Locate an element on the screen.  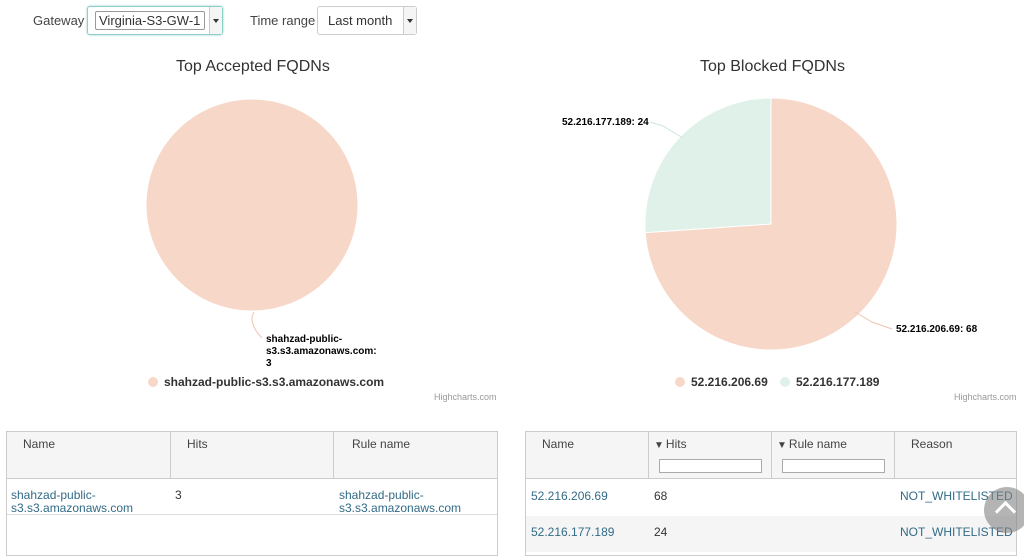
time-range-label: Time range is located at coordinates (283, 20).